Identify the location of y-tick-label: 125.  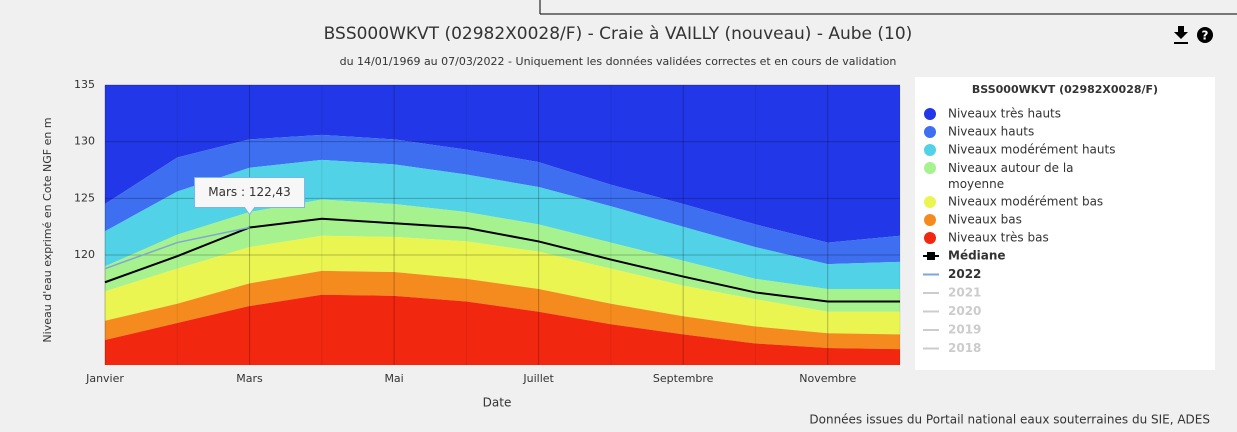
(84, 197).